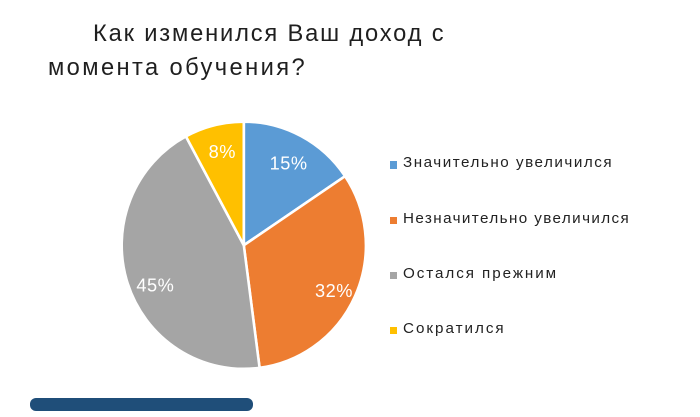  Describe the element at coordinates (222, 152) in the screenshot. I see `svg-text: 8%` at that location.